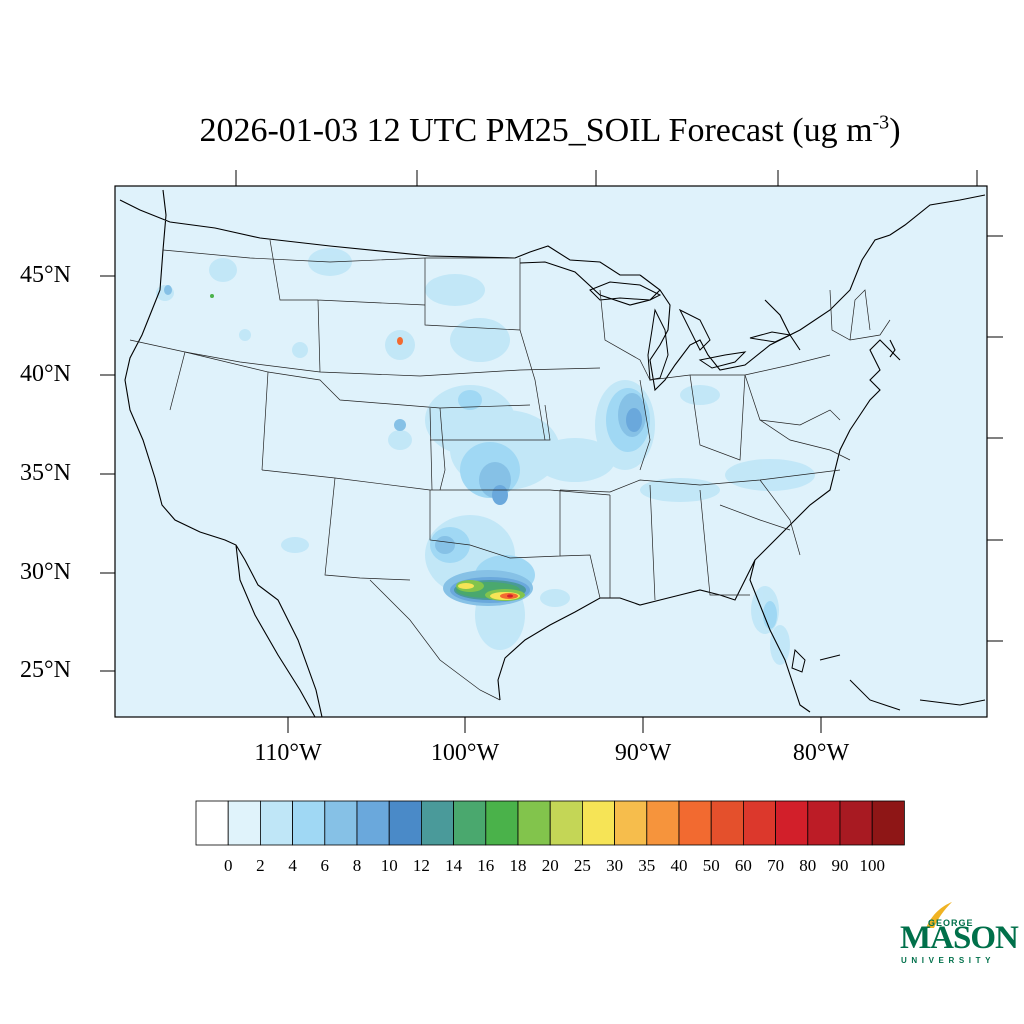 The image size is (1024, 1024). I want to click on george-mason-logo: GEORGE MASON UNIVERSITY, so click(958, 935).